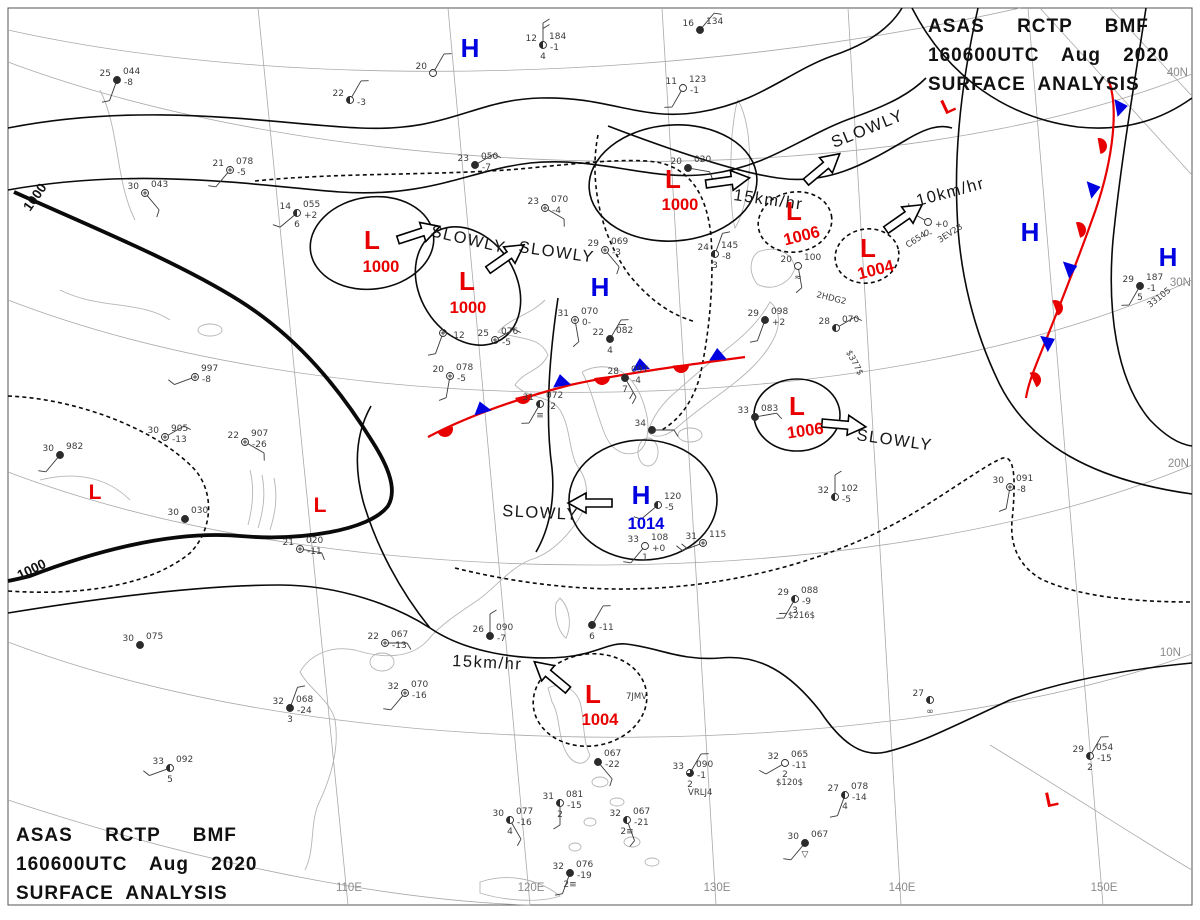 The image size is (1200, 920). Describe the element at coordinates (701, 776) in the screenshot. I see `station-tendency: -1` at that location.